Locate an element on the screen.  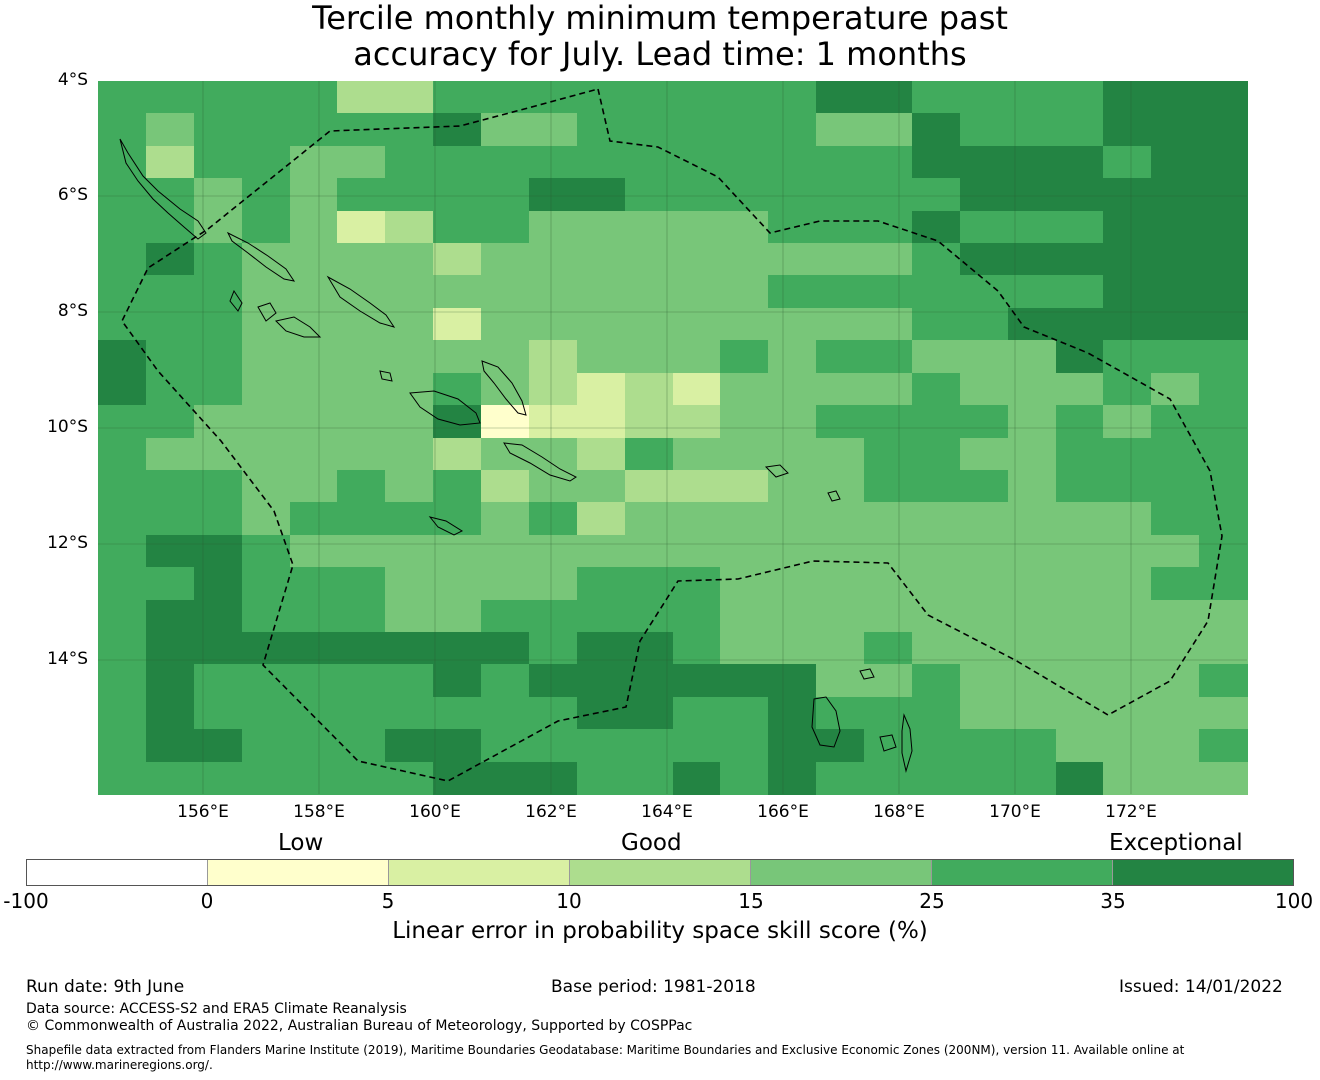
coast-santa-cruz is located at coordinates (834, 496).